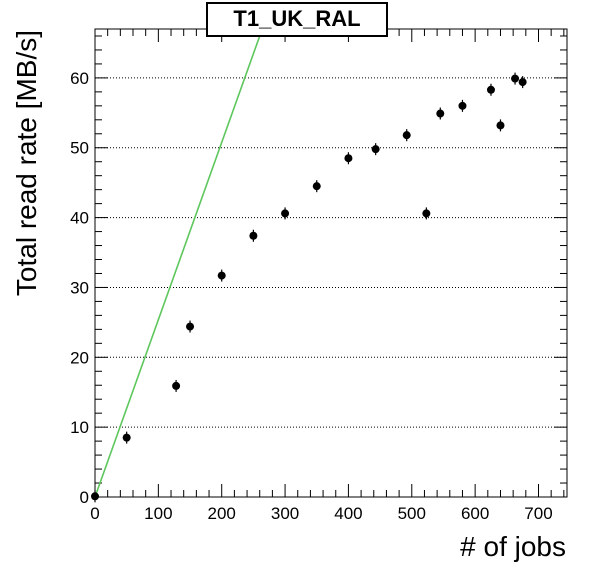 This screenshot has width=596, height=572. Describe the element at coordinates (94, 513) in the screenshot. I see `x-tick-label: 0` at that location.